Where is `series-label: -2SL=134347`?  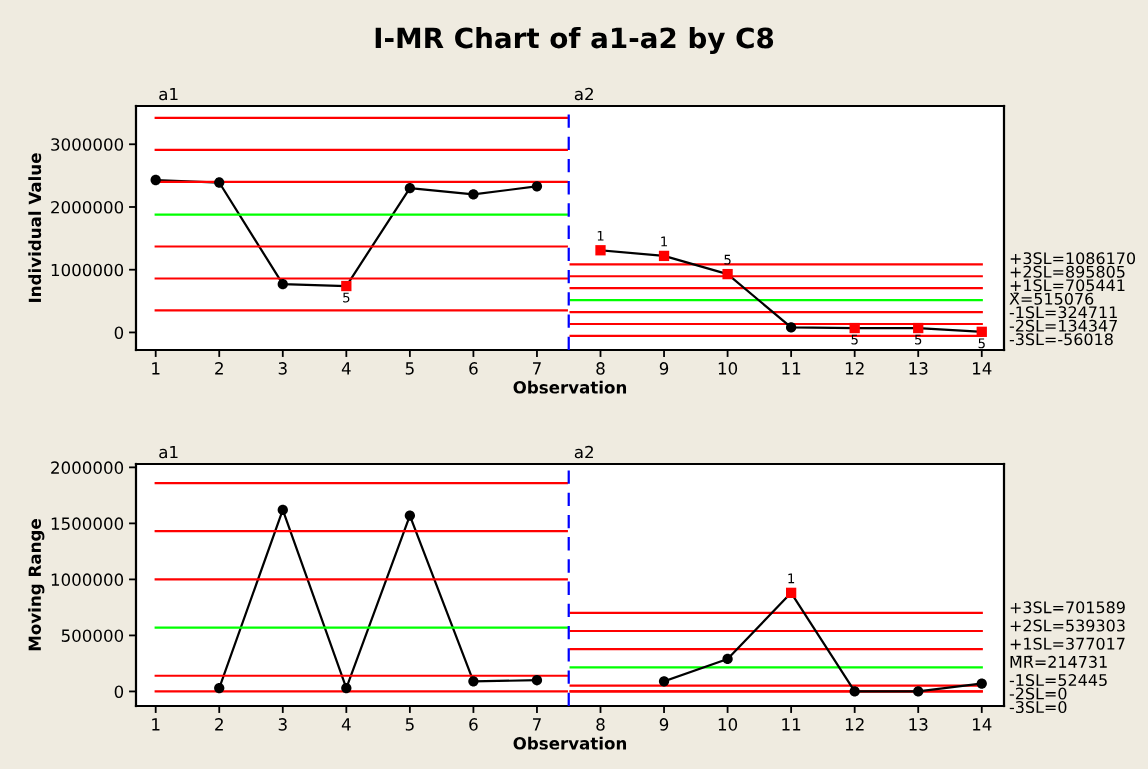
series-label: -2SL=134347 is located at coordinates (1063, 325).